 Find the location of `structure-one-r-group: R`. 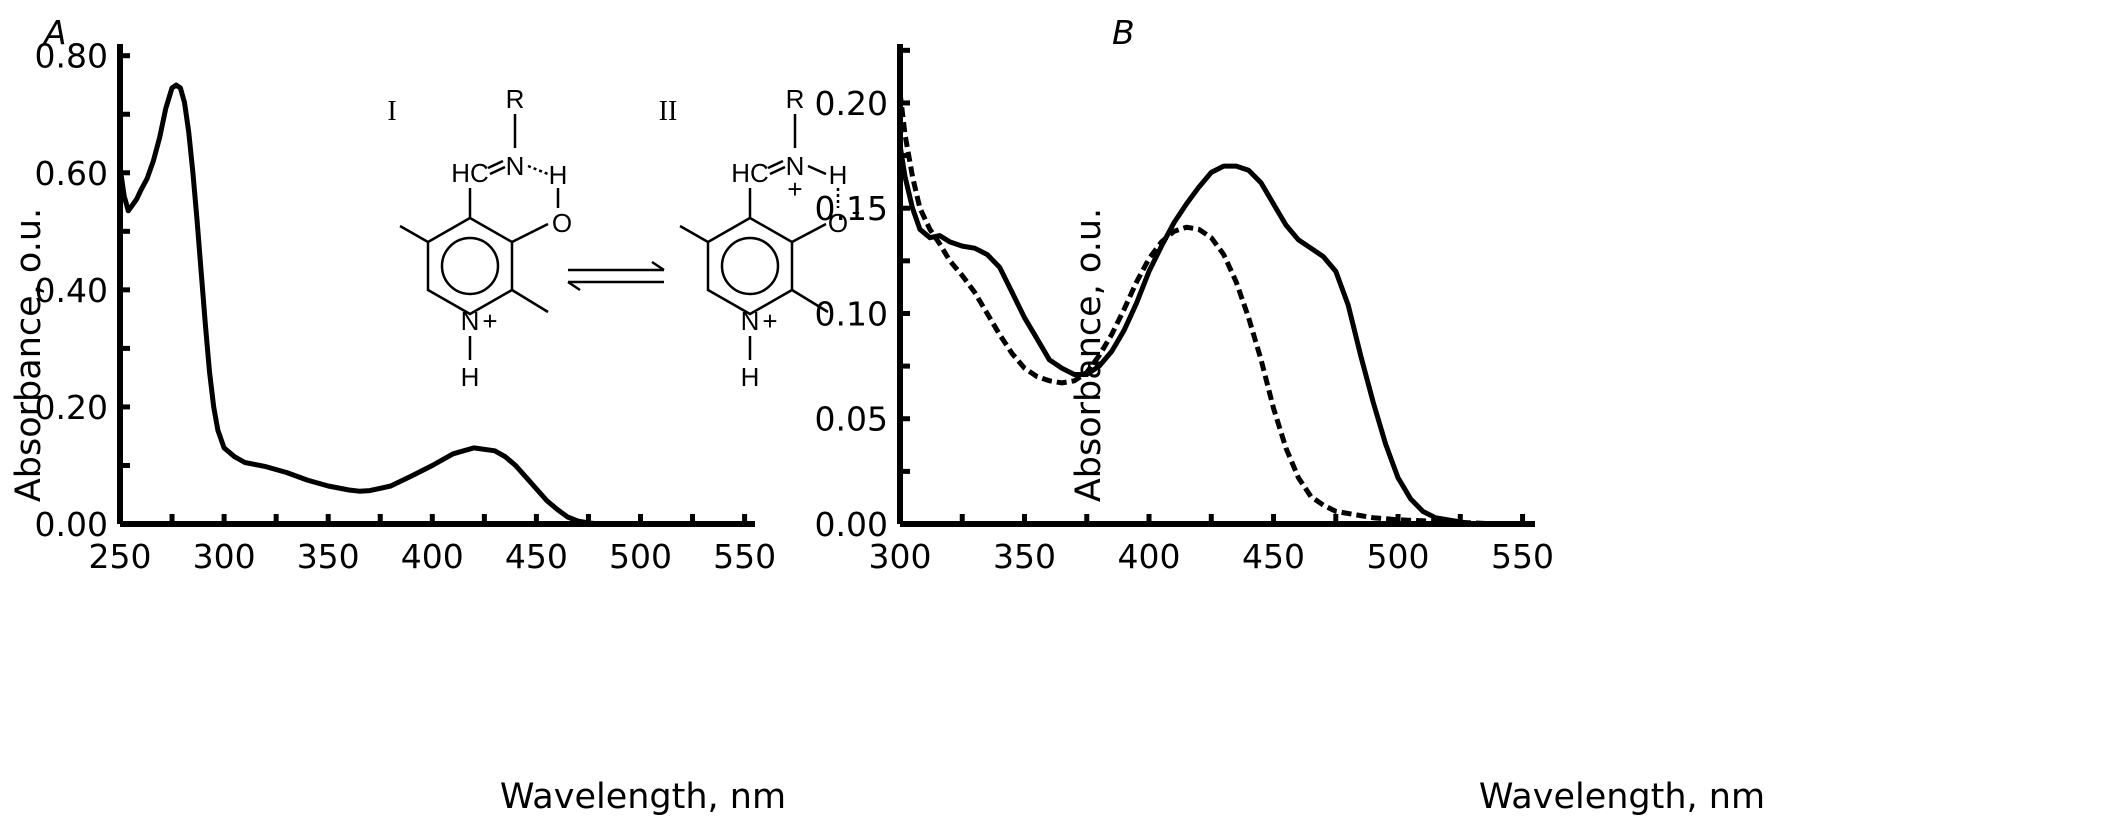

structure-one-r-group: R is located at coordinates (515, 99).